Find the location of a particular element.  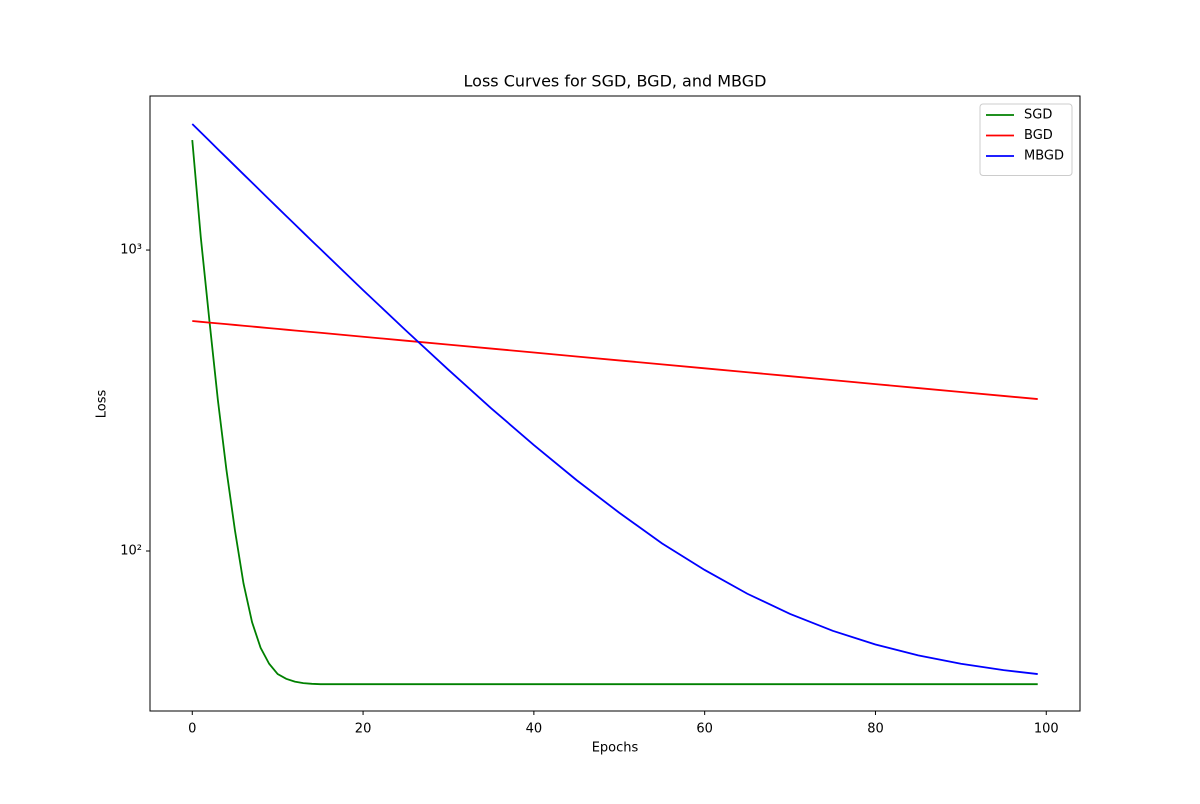

x-tick-label: 40 is located at coordinates (534, 729).